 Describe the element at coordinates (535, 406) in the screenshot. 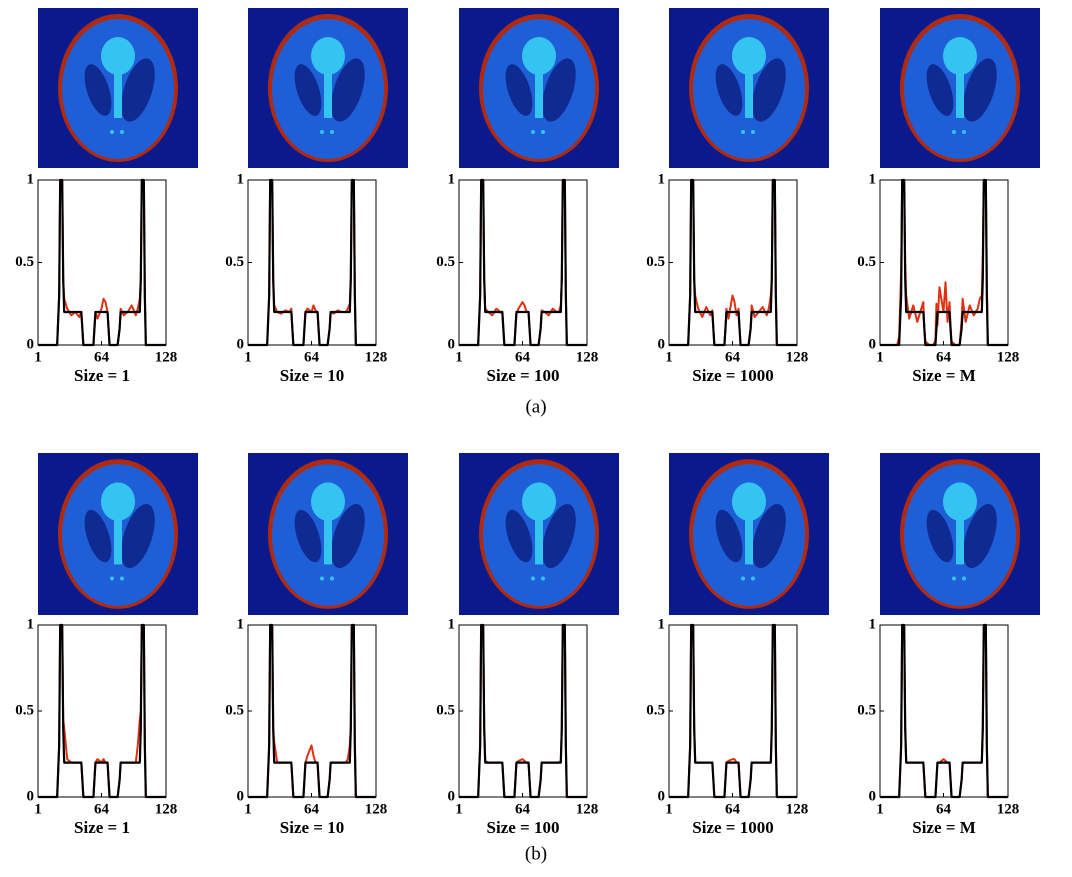

I see `panel-label: (a)` at that location.